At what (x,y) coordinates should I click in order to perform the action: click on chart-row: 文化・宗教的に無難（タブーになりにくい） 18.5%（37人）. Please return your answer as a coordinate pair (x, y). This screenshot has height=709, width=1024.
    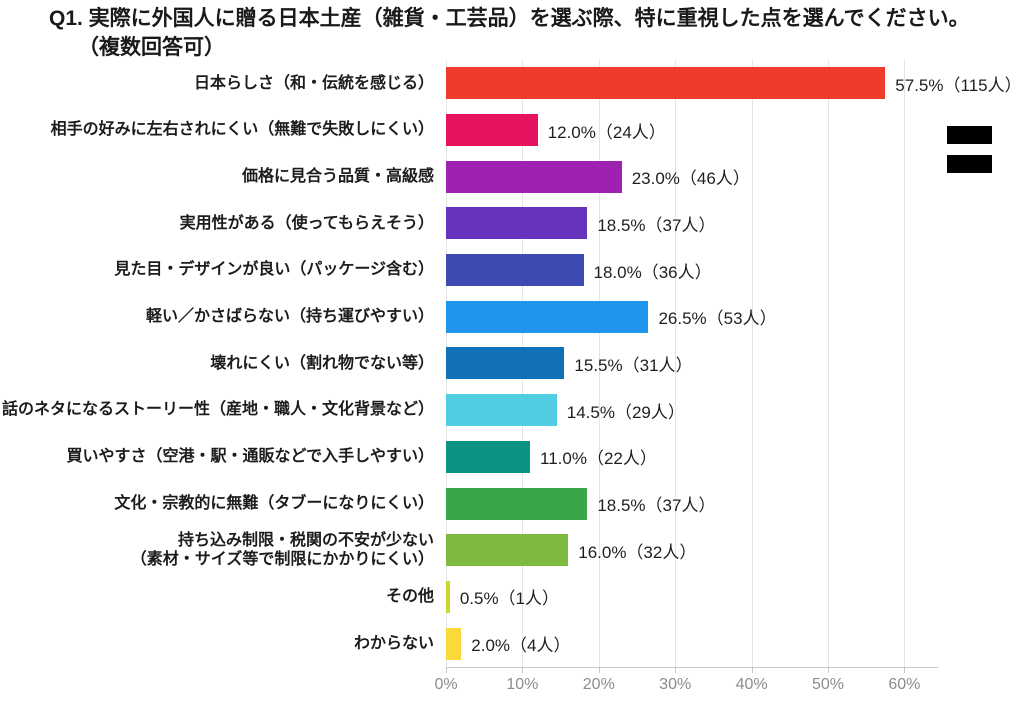
    Looking at the image, I should click on (512, 503).